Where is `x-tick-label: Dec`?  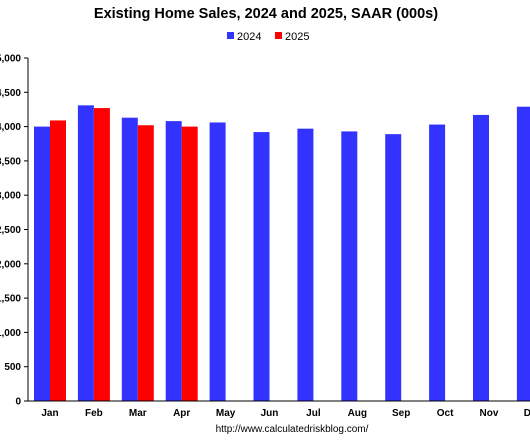 x-tick-label: Dec is located at coordinates (527, 413).